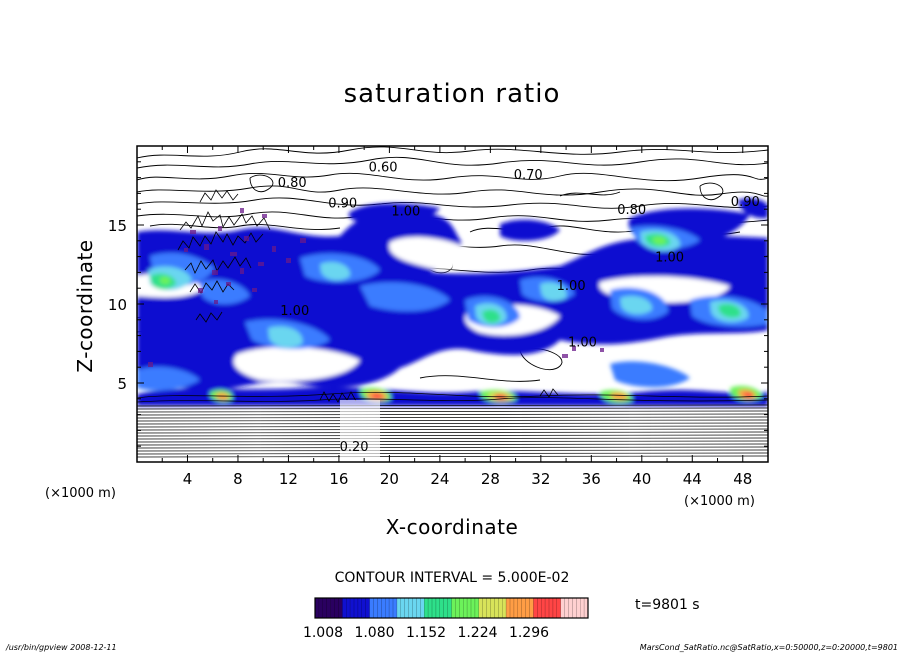  What do you see at coordinates (452, 527) in the screenshot?
I see `x-axis-title: X-coordinate` at bounding box center [452, 527].